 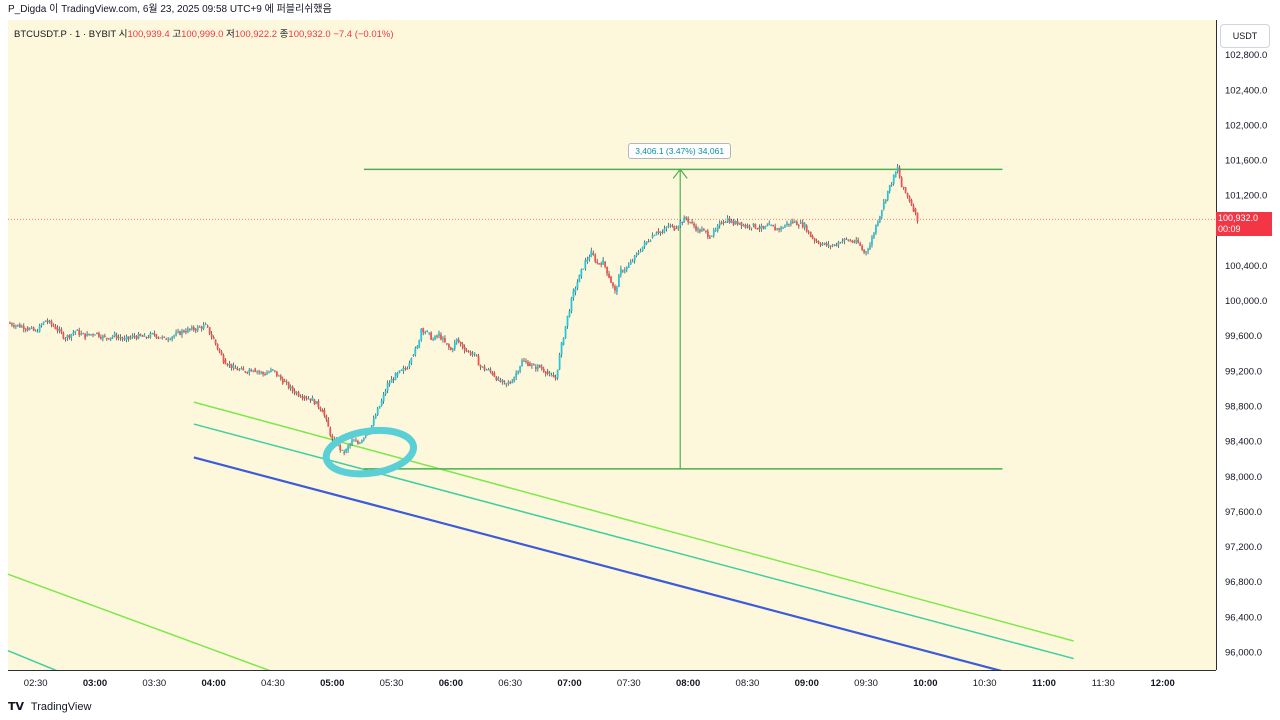 What do you see at coordinates (1246, 266) in the screenshot?
I see `y-tick-label: 100,400.0` at bounding box center [1246, 266].